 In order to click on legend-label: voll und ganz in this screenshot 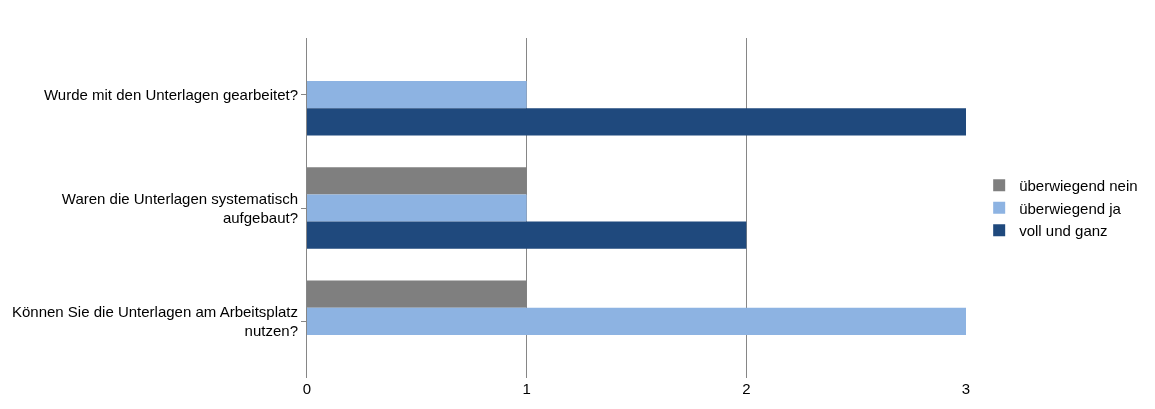, I will do `click(1063, 231)`.